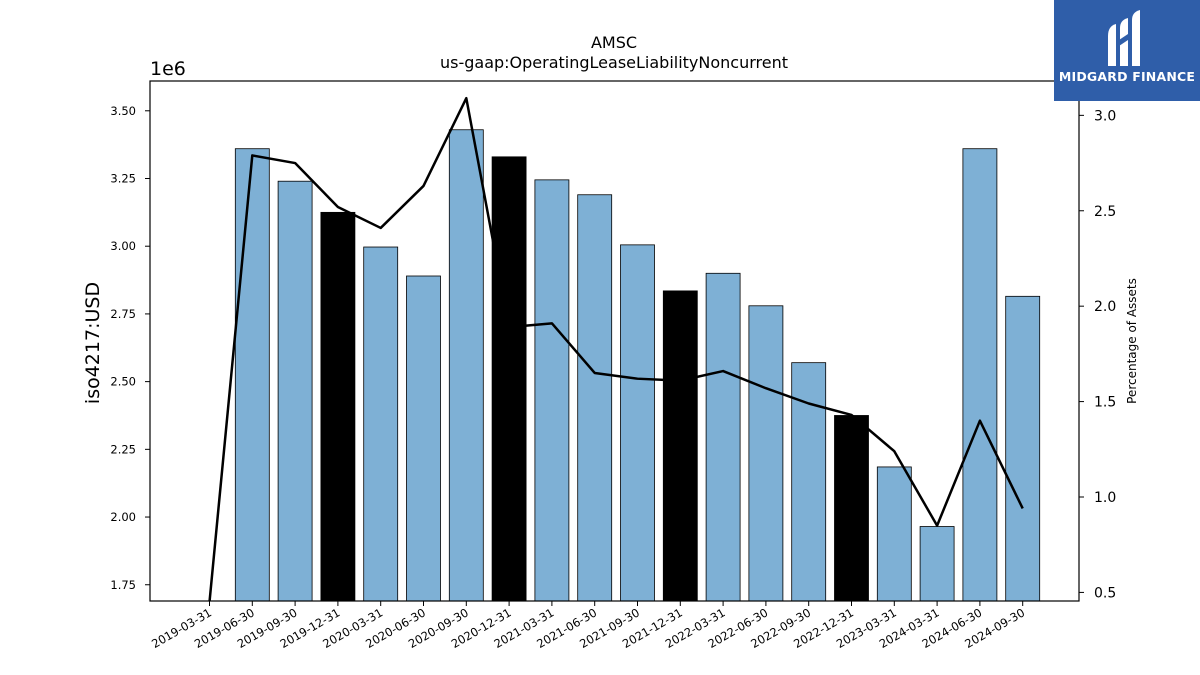 Image resolution: width=1200 pixels, height=675 pixels. What do you see at coordinates (1105, 212) in the screenshot?
I see `y2-tick-label: 2.5` at bounding box center [1105, 212].